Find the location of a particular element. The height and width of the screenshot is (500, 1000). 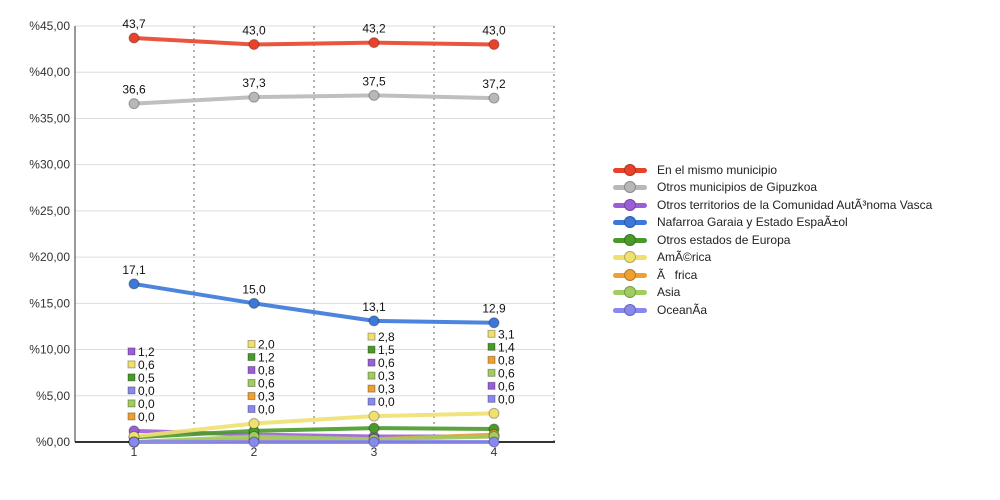

data-label: 15,0 is located at coordinates (254, 289).